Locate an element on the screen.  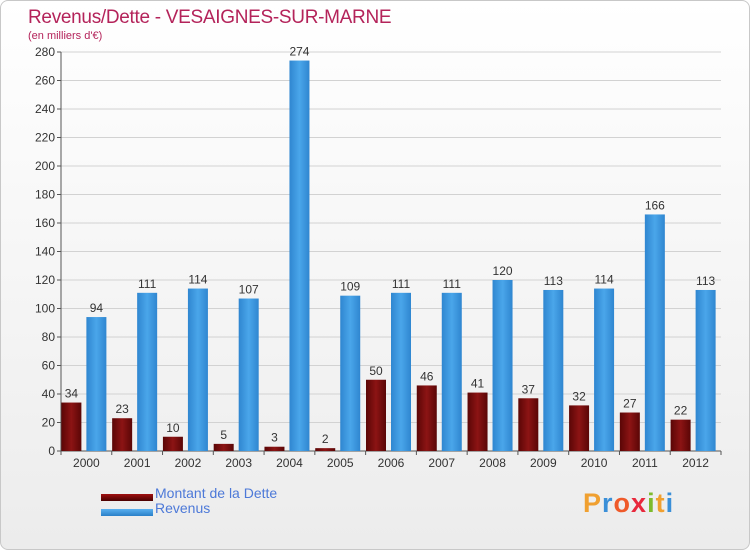
data-label-revenus: 94 is located at coordinates (97, 308).